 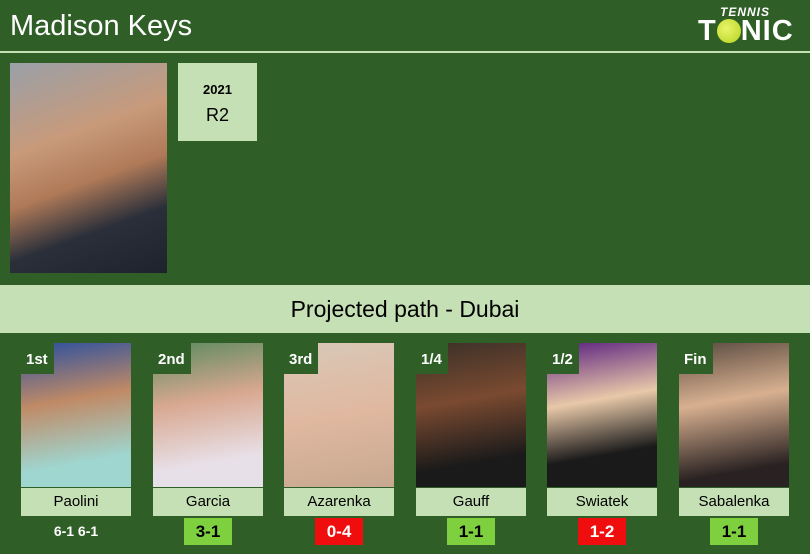 I want to click on opponent-name: Azarenka, so click(x=339, y=502).